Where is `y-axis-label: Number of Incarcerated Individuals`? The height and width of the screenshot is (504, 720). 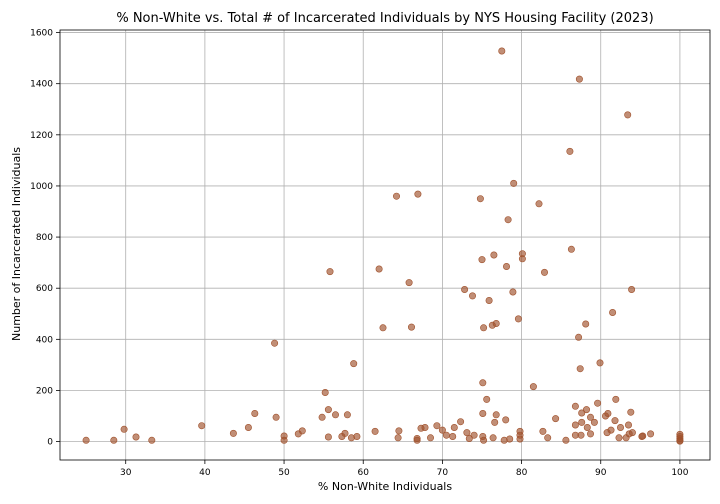 y-axis-label: Number of Incarcerated Individuals is located at coordinates (16, 244).